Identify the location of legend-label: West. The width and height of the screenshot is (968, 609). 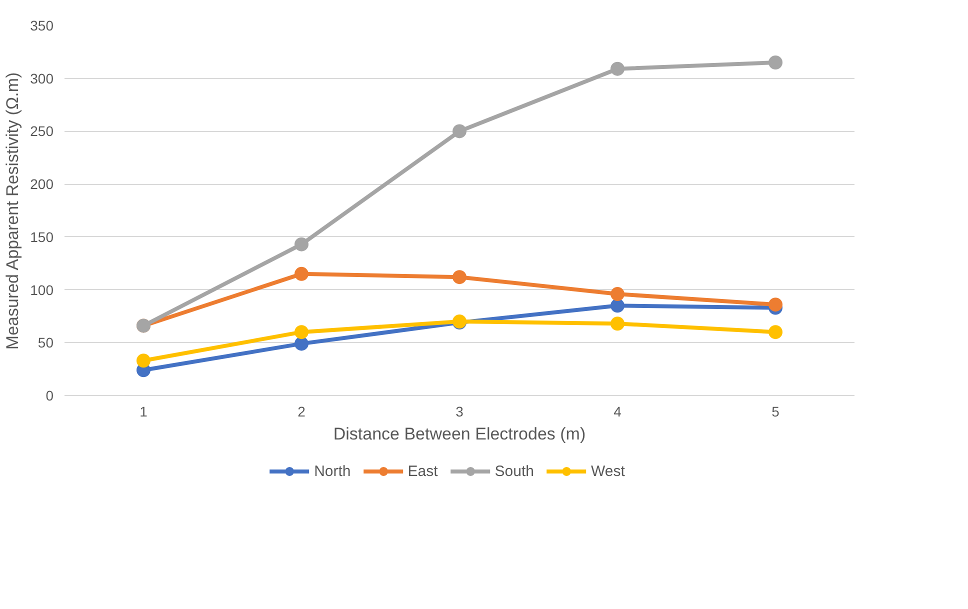
(608, 471).